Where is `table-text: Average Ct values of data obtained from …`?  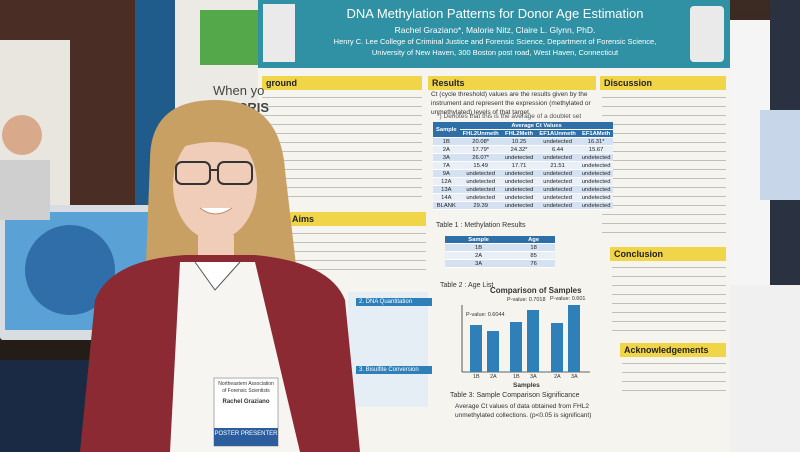 table-text: Average Ct values of data obtained from … is located at coordinates (523, 411).